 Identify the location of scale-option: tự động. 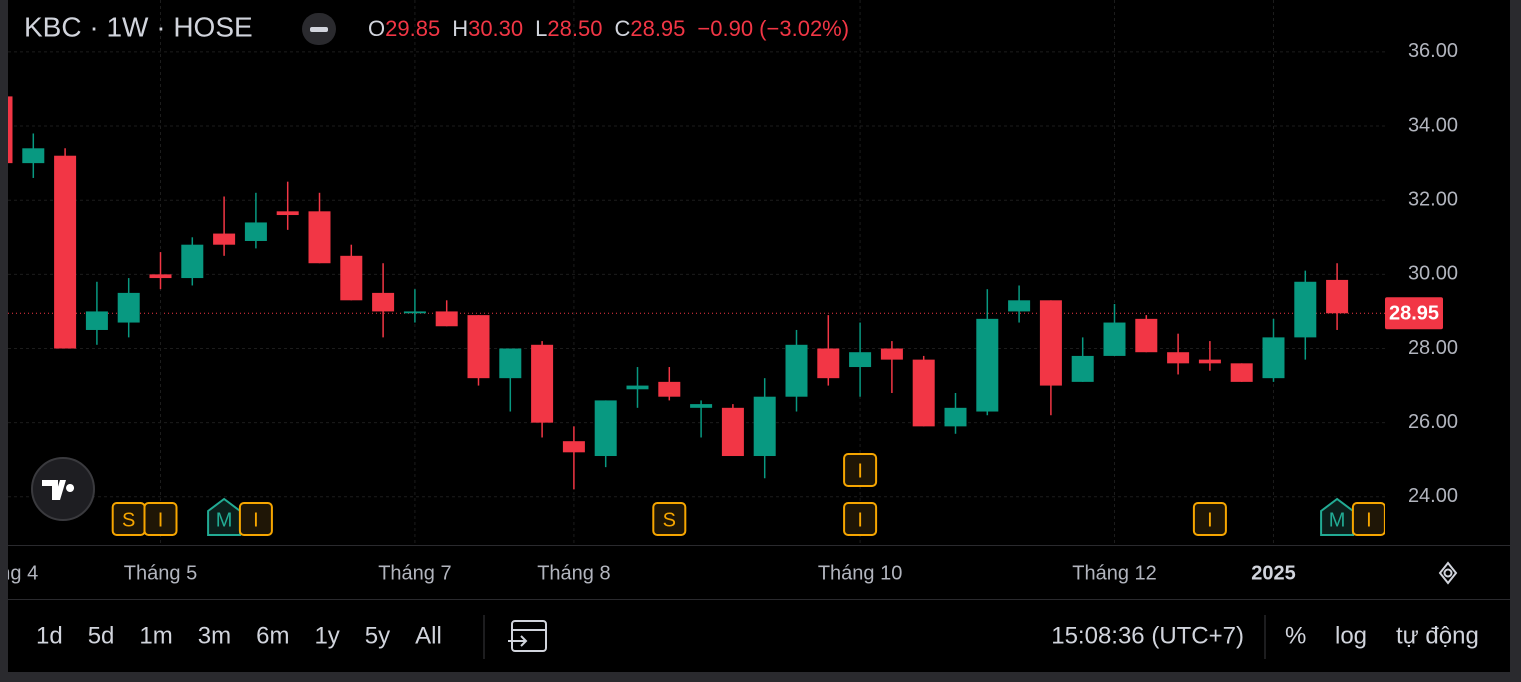
(1437, 635).